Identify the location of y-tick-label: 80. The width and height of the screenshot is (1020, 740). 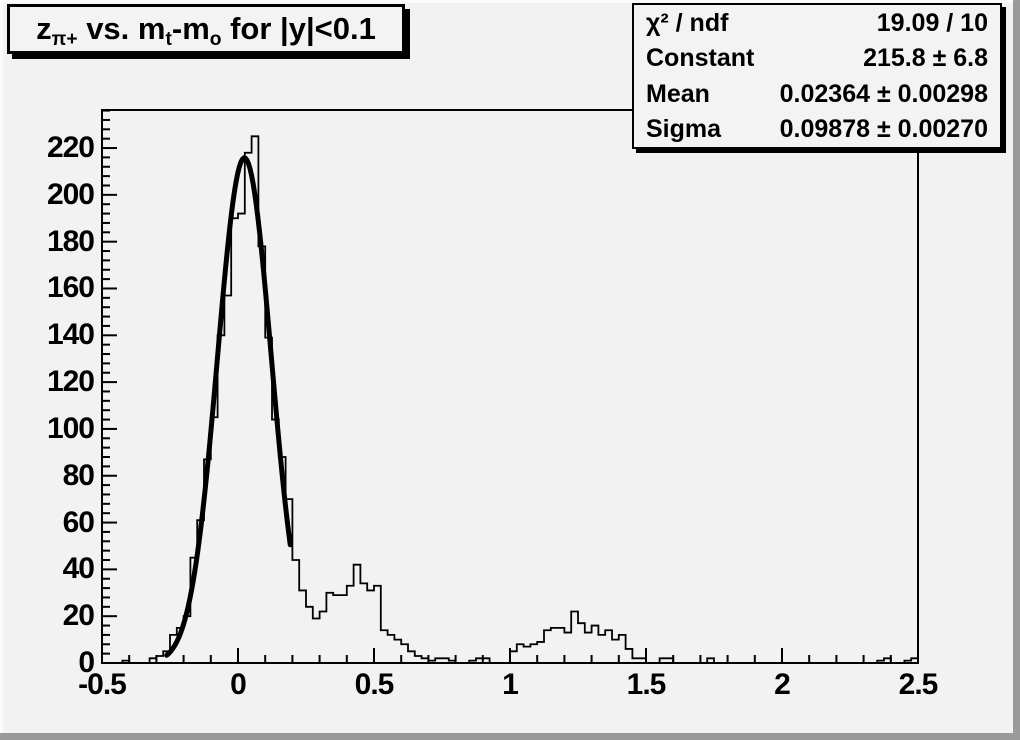
(78, 475).